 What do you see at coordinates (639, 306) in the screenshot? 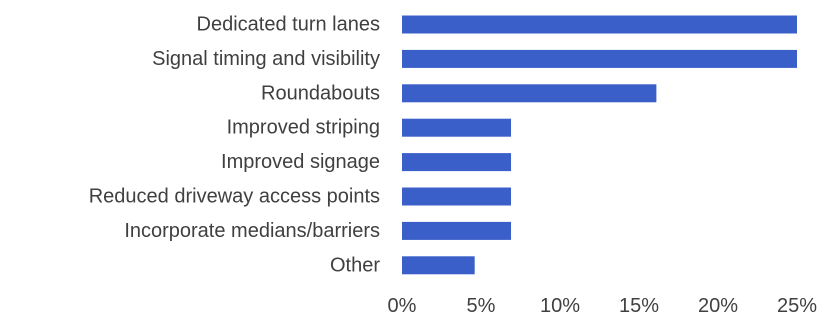
I see `x-tick-label: 15%` at bounding box center [639, 306].